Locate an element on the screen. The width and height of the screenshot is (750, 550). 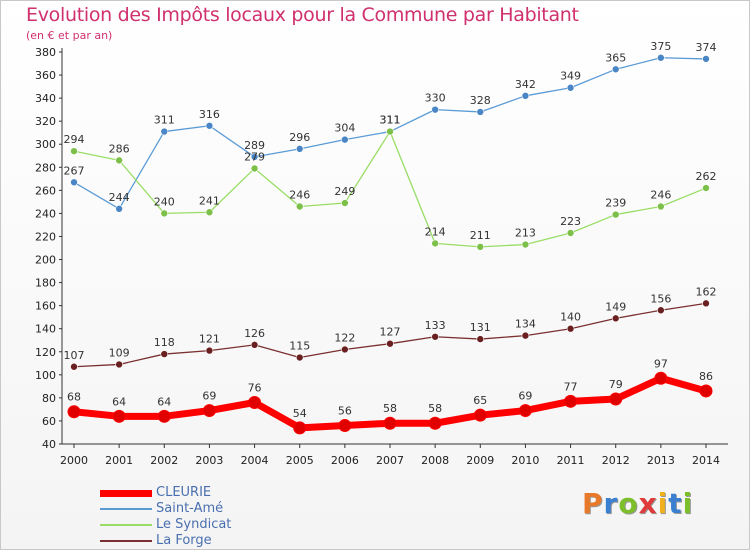
logo-letter: r is located at coordinates (611, 503).